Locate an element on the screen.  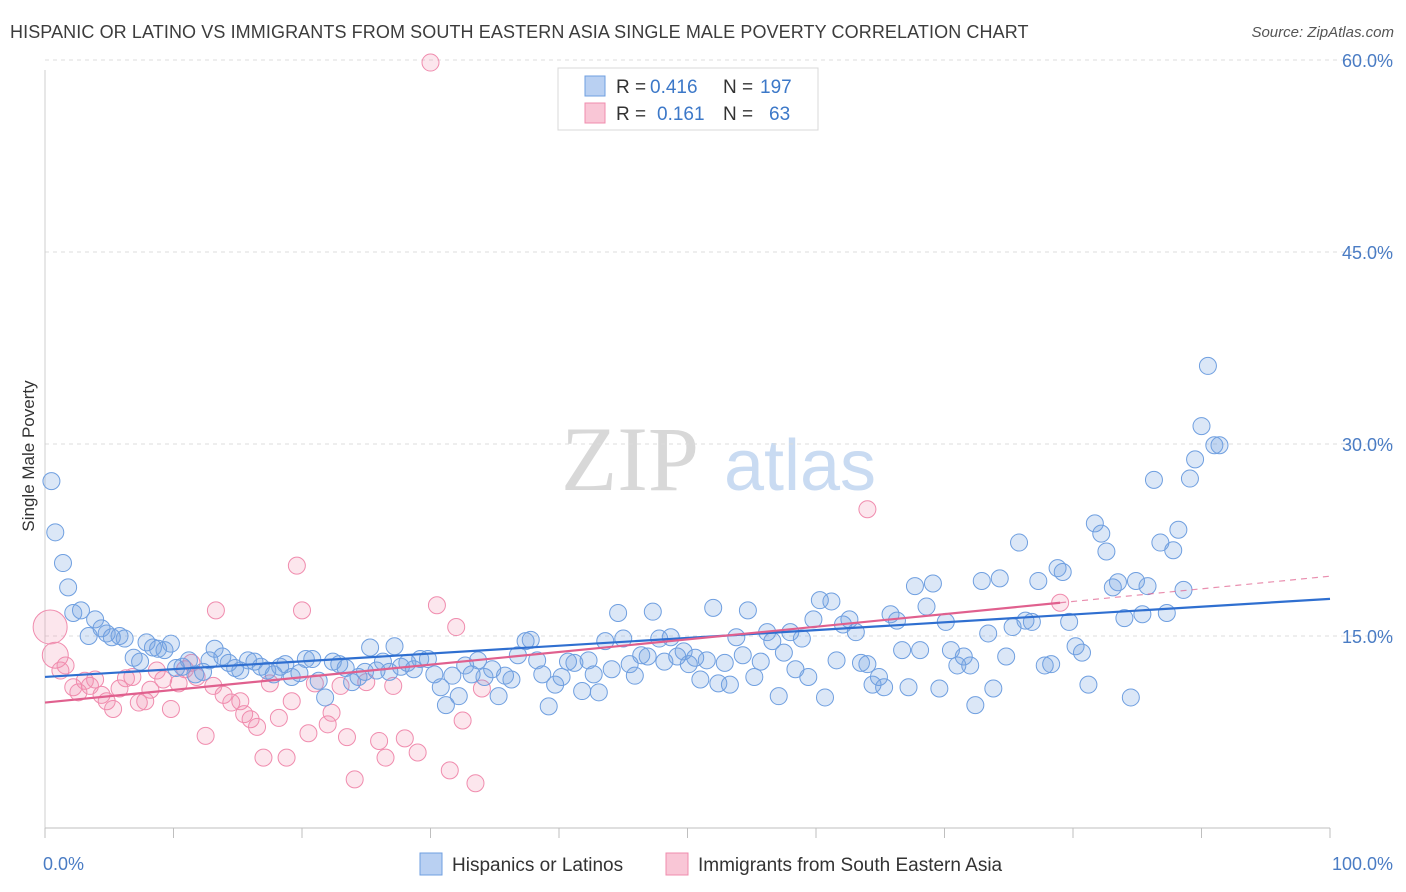
top-legend: R = 0.416 N = 197 R = 0.161 N = 63 is located at coordinates (688, 99).